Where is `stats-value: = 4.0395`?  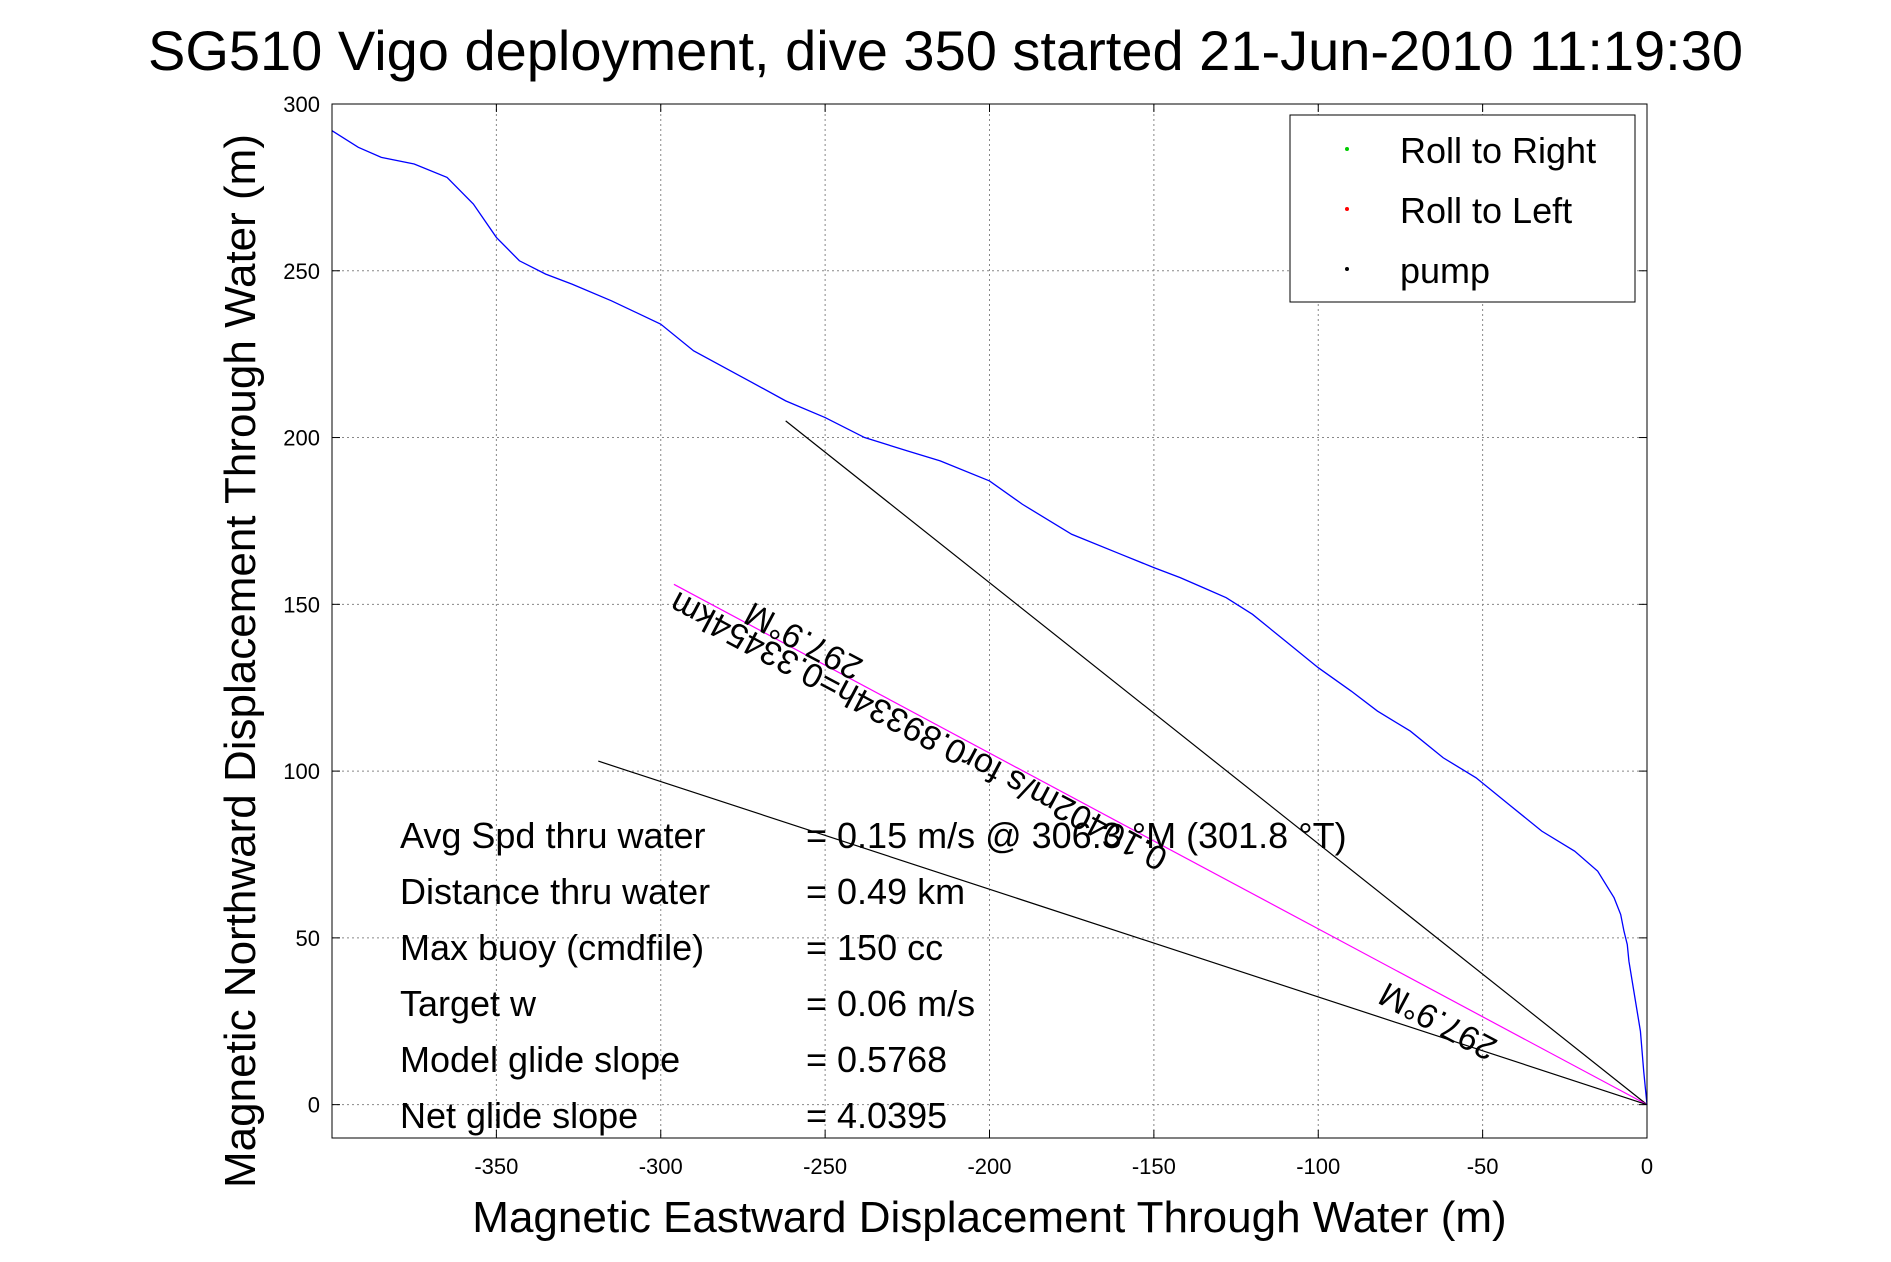 stats-value: = 4.0395 is located at coordinates (876, 1115).